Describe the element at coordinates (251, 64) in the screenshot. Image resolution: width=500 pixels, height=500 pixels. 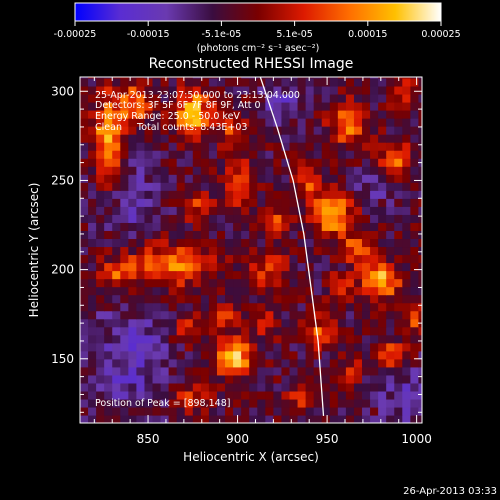
I see `chart-title: Reconstructed RHESSI Image` at that location.